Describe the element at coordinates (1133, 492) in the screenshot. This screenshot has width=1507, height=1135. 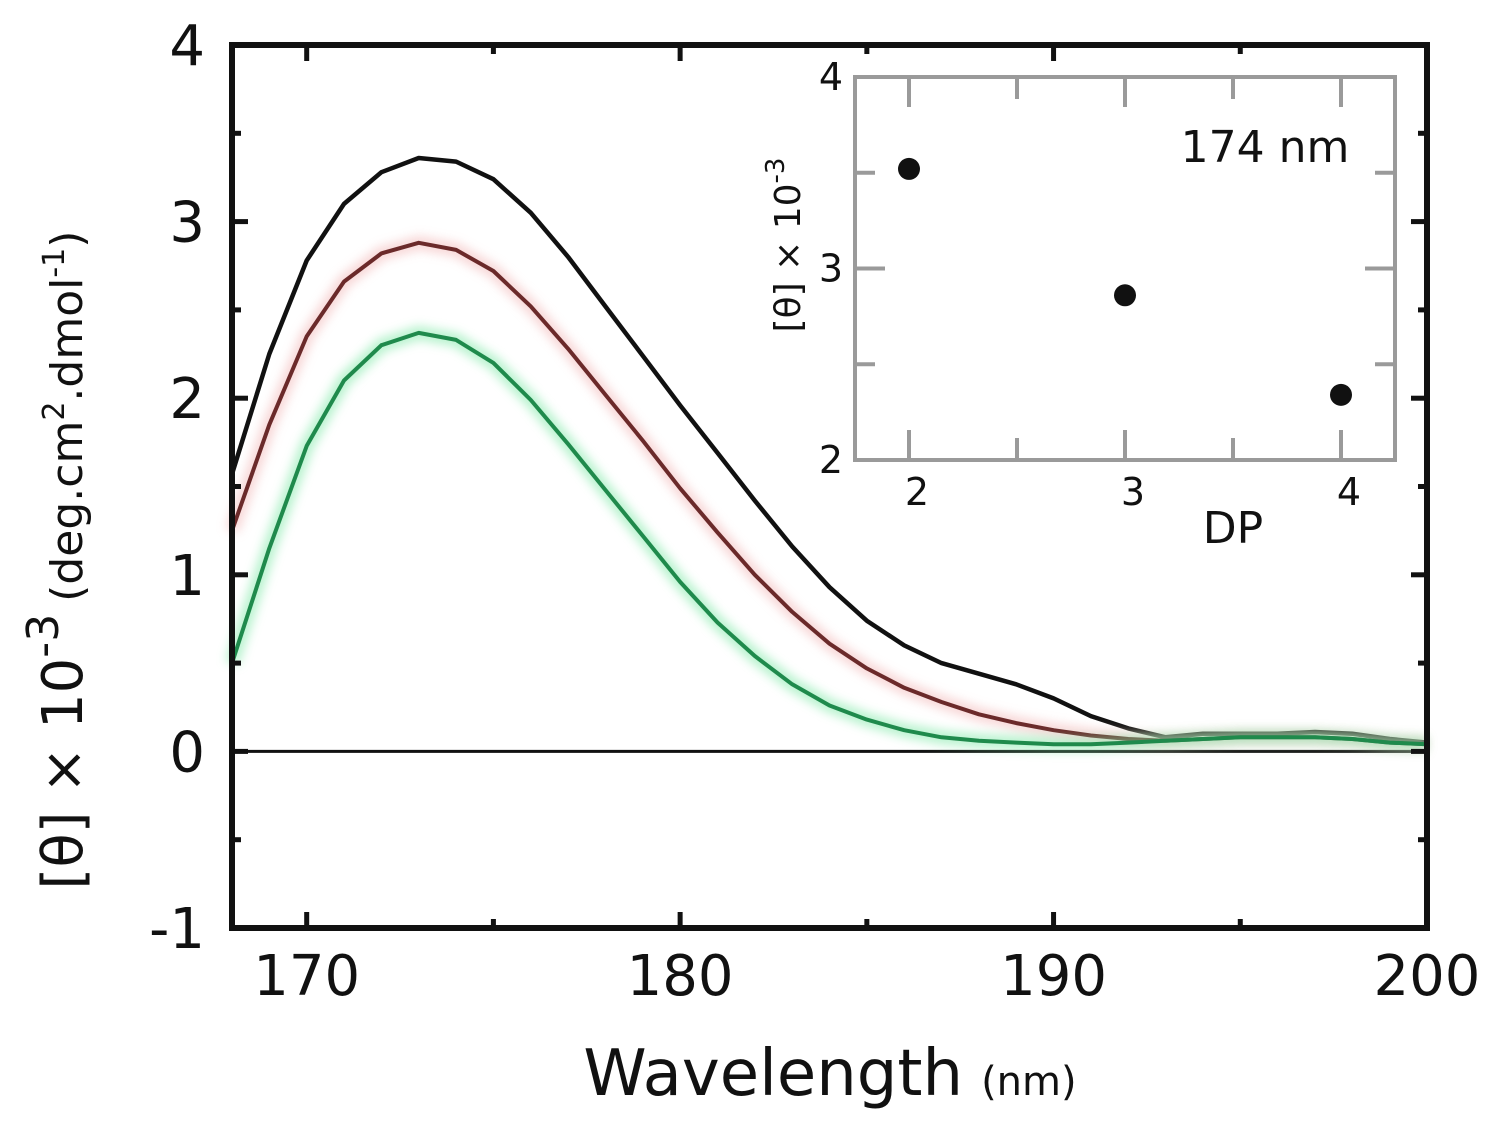
I see `inset-x-tick-label: 3` at that location.